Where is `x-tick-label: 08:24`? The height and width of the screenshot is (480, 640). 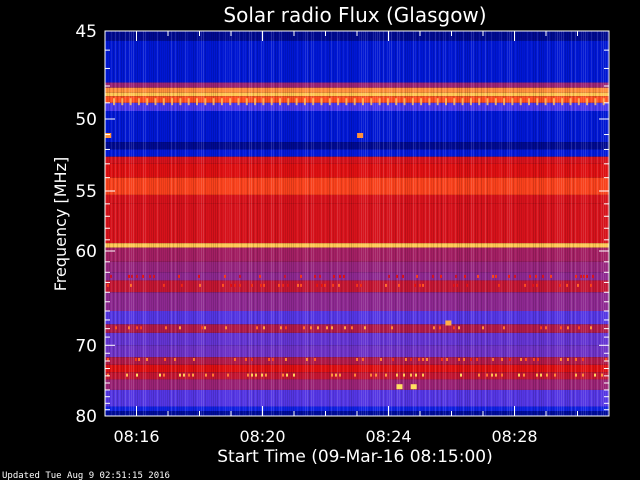
x-tick-label: 08:24 is located at coordinates (388, 436).